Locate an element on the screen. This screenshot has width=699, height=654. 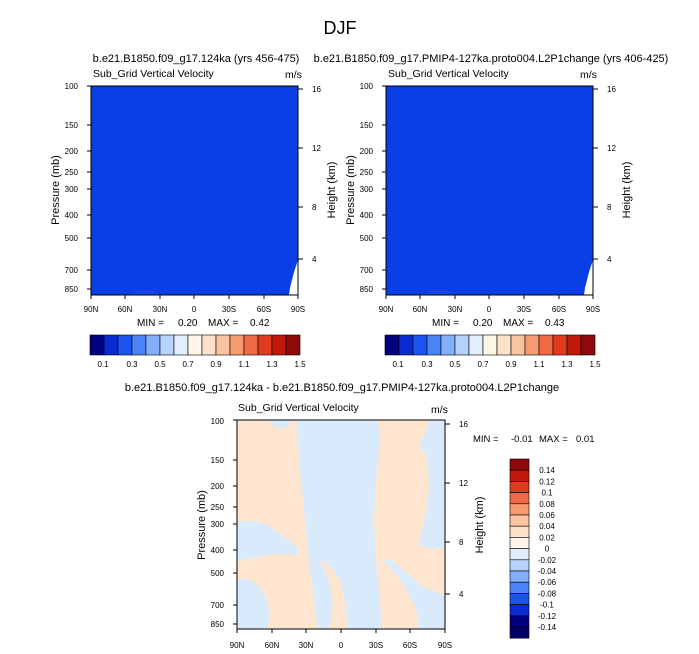
field-positive-patch is located at coordinates (333, 594).